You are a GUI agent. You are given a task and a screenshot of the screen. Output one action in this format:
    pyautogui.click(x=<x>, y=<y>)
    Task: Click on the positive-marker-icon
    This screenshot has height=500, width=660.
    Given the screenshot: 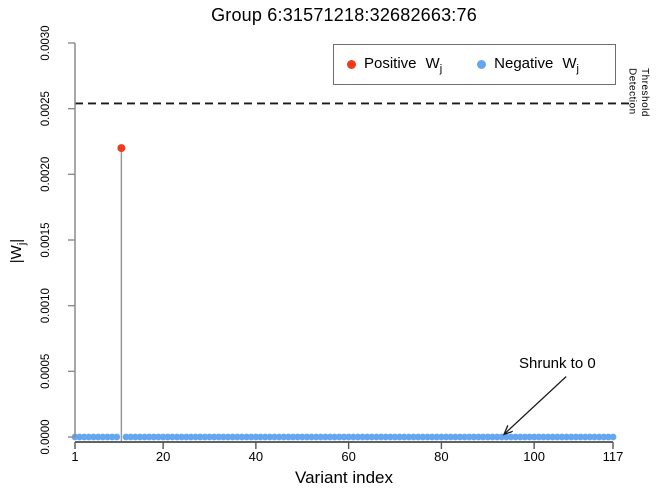 What is the action you would take?
    pyautogui.click(x=351, y=64)
    